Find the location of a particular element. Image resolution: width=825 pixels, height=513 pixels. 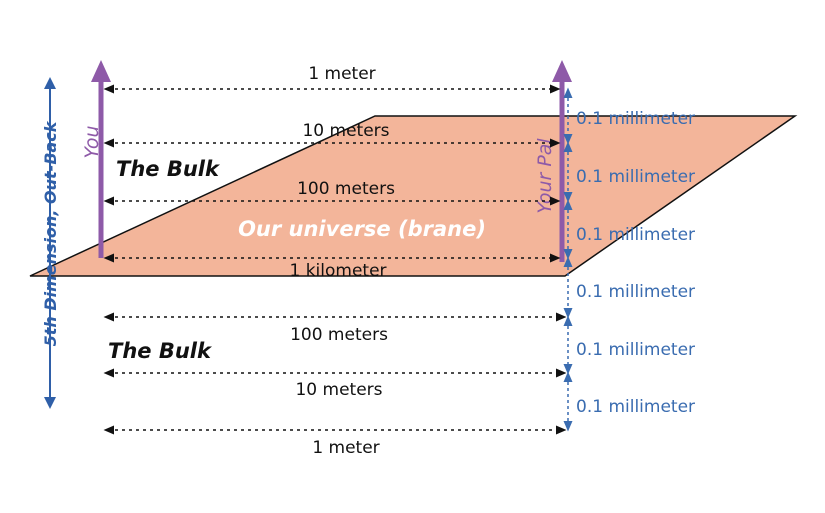

distance-label-7: 1 meter is located at coordinates (345, 448).